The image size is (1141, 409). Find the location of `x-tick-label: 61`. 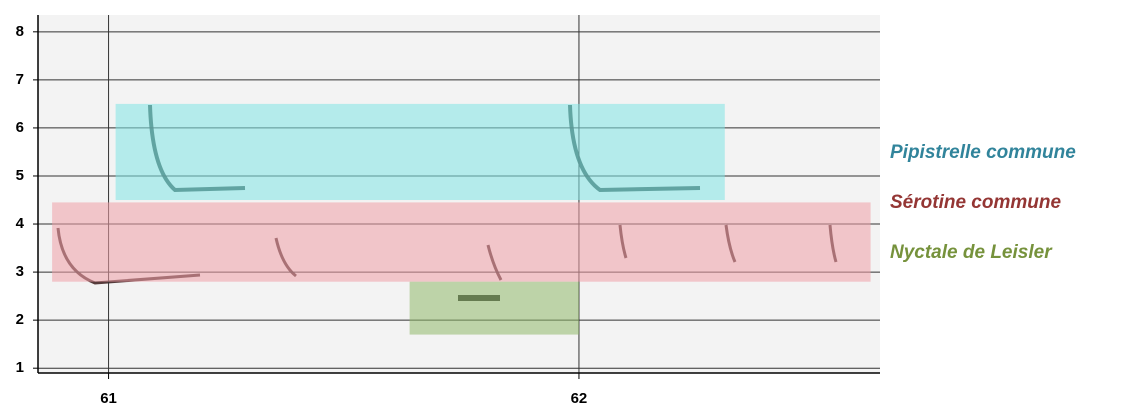

x-tick-label: 61 is located at coordinates (108, 398).